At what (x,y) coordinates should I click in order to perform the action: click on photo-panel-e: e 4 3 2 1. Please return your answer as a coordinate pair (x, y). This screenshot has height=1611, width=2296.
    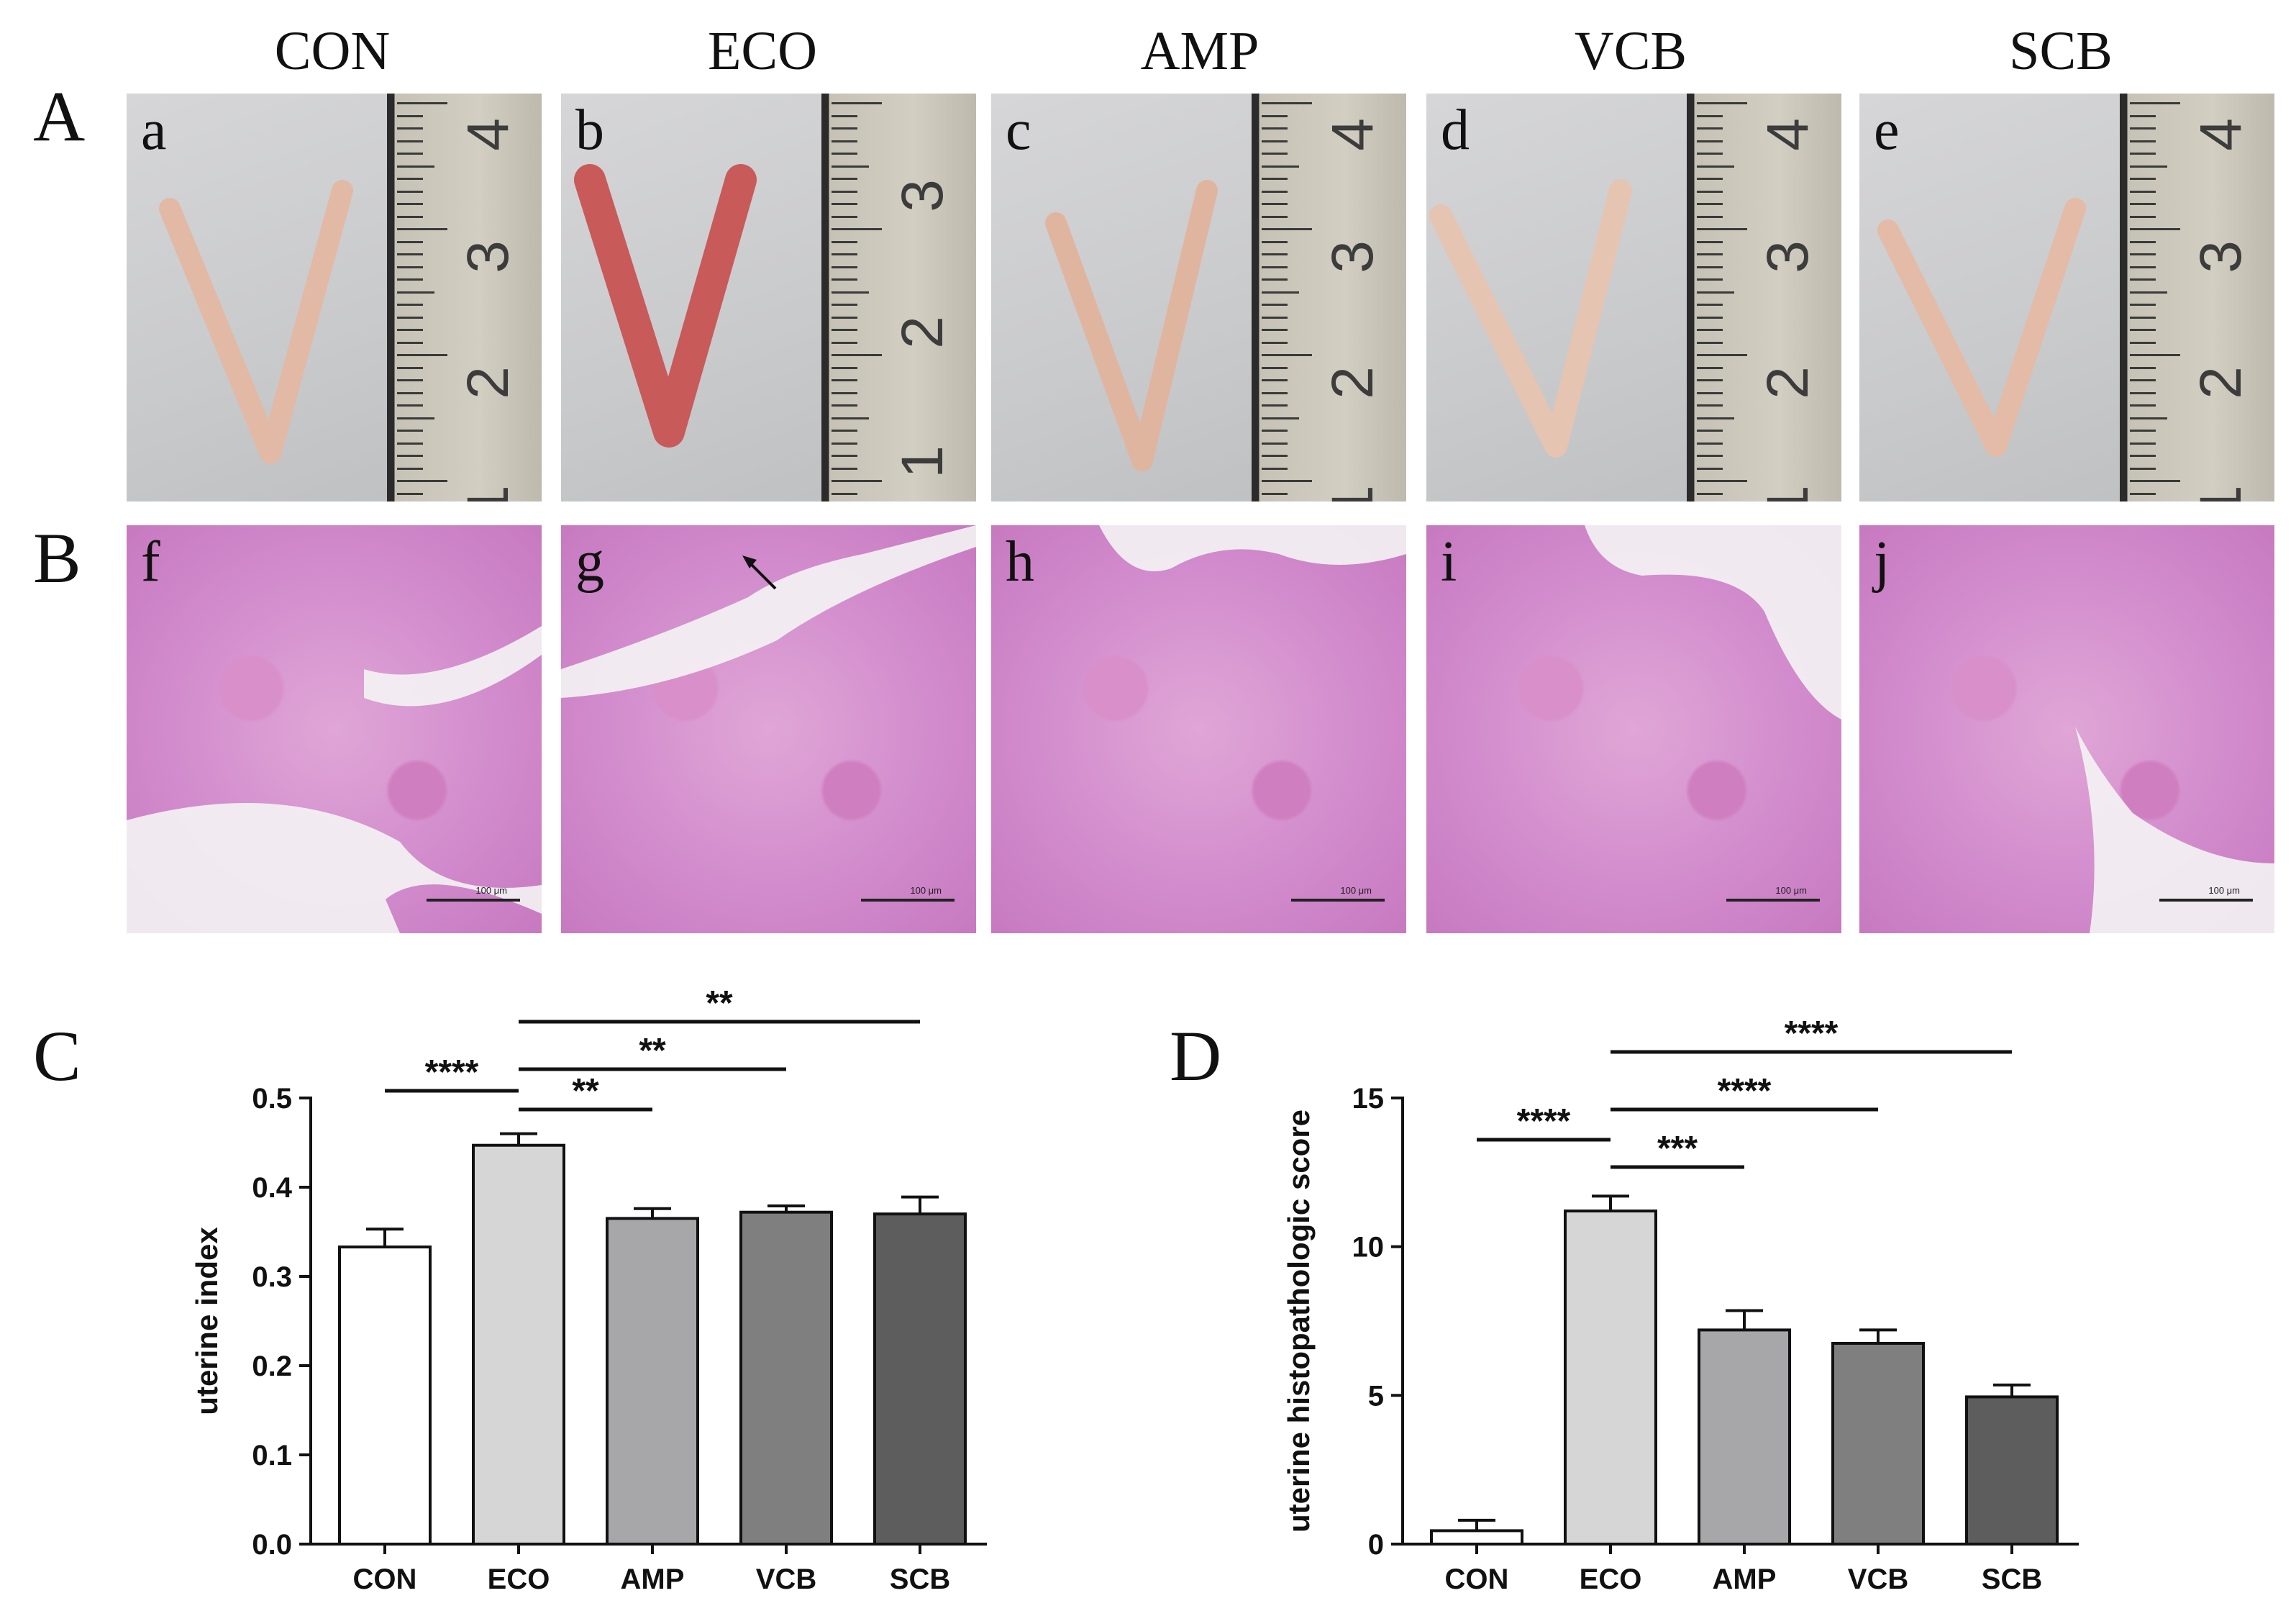
    Looking at the image, I should click on (2066, 298).